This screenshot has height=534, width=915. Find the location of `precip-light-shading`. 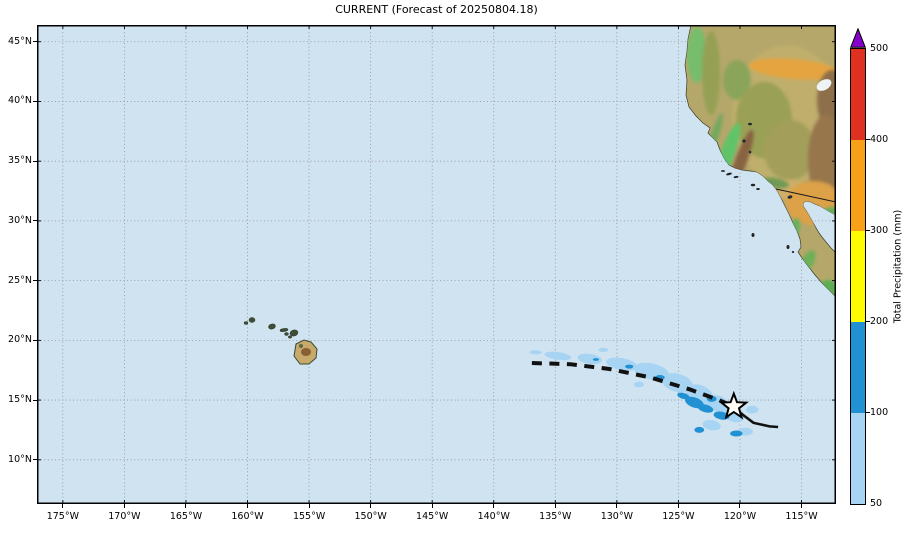

precip-light-shading is located at coordinates (644, 391).